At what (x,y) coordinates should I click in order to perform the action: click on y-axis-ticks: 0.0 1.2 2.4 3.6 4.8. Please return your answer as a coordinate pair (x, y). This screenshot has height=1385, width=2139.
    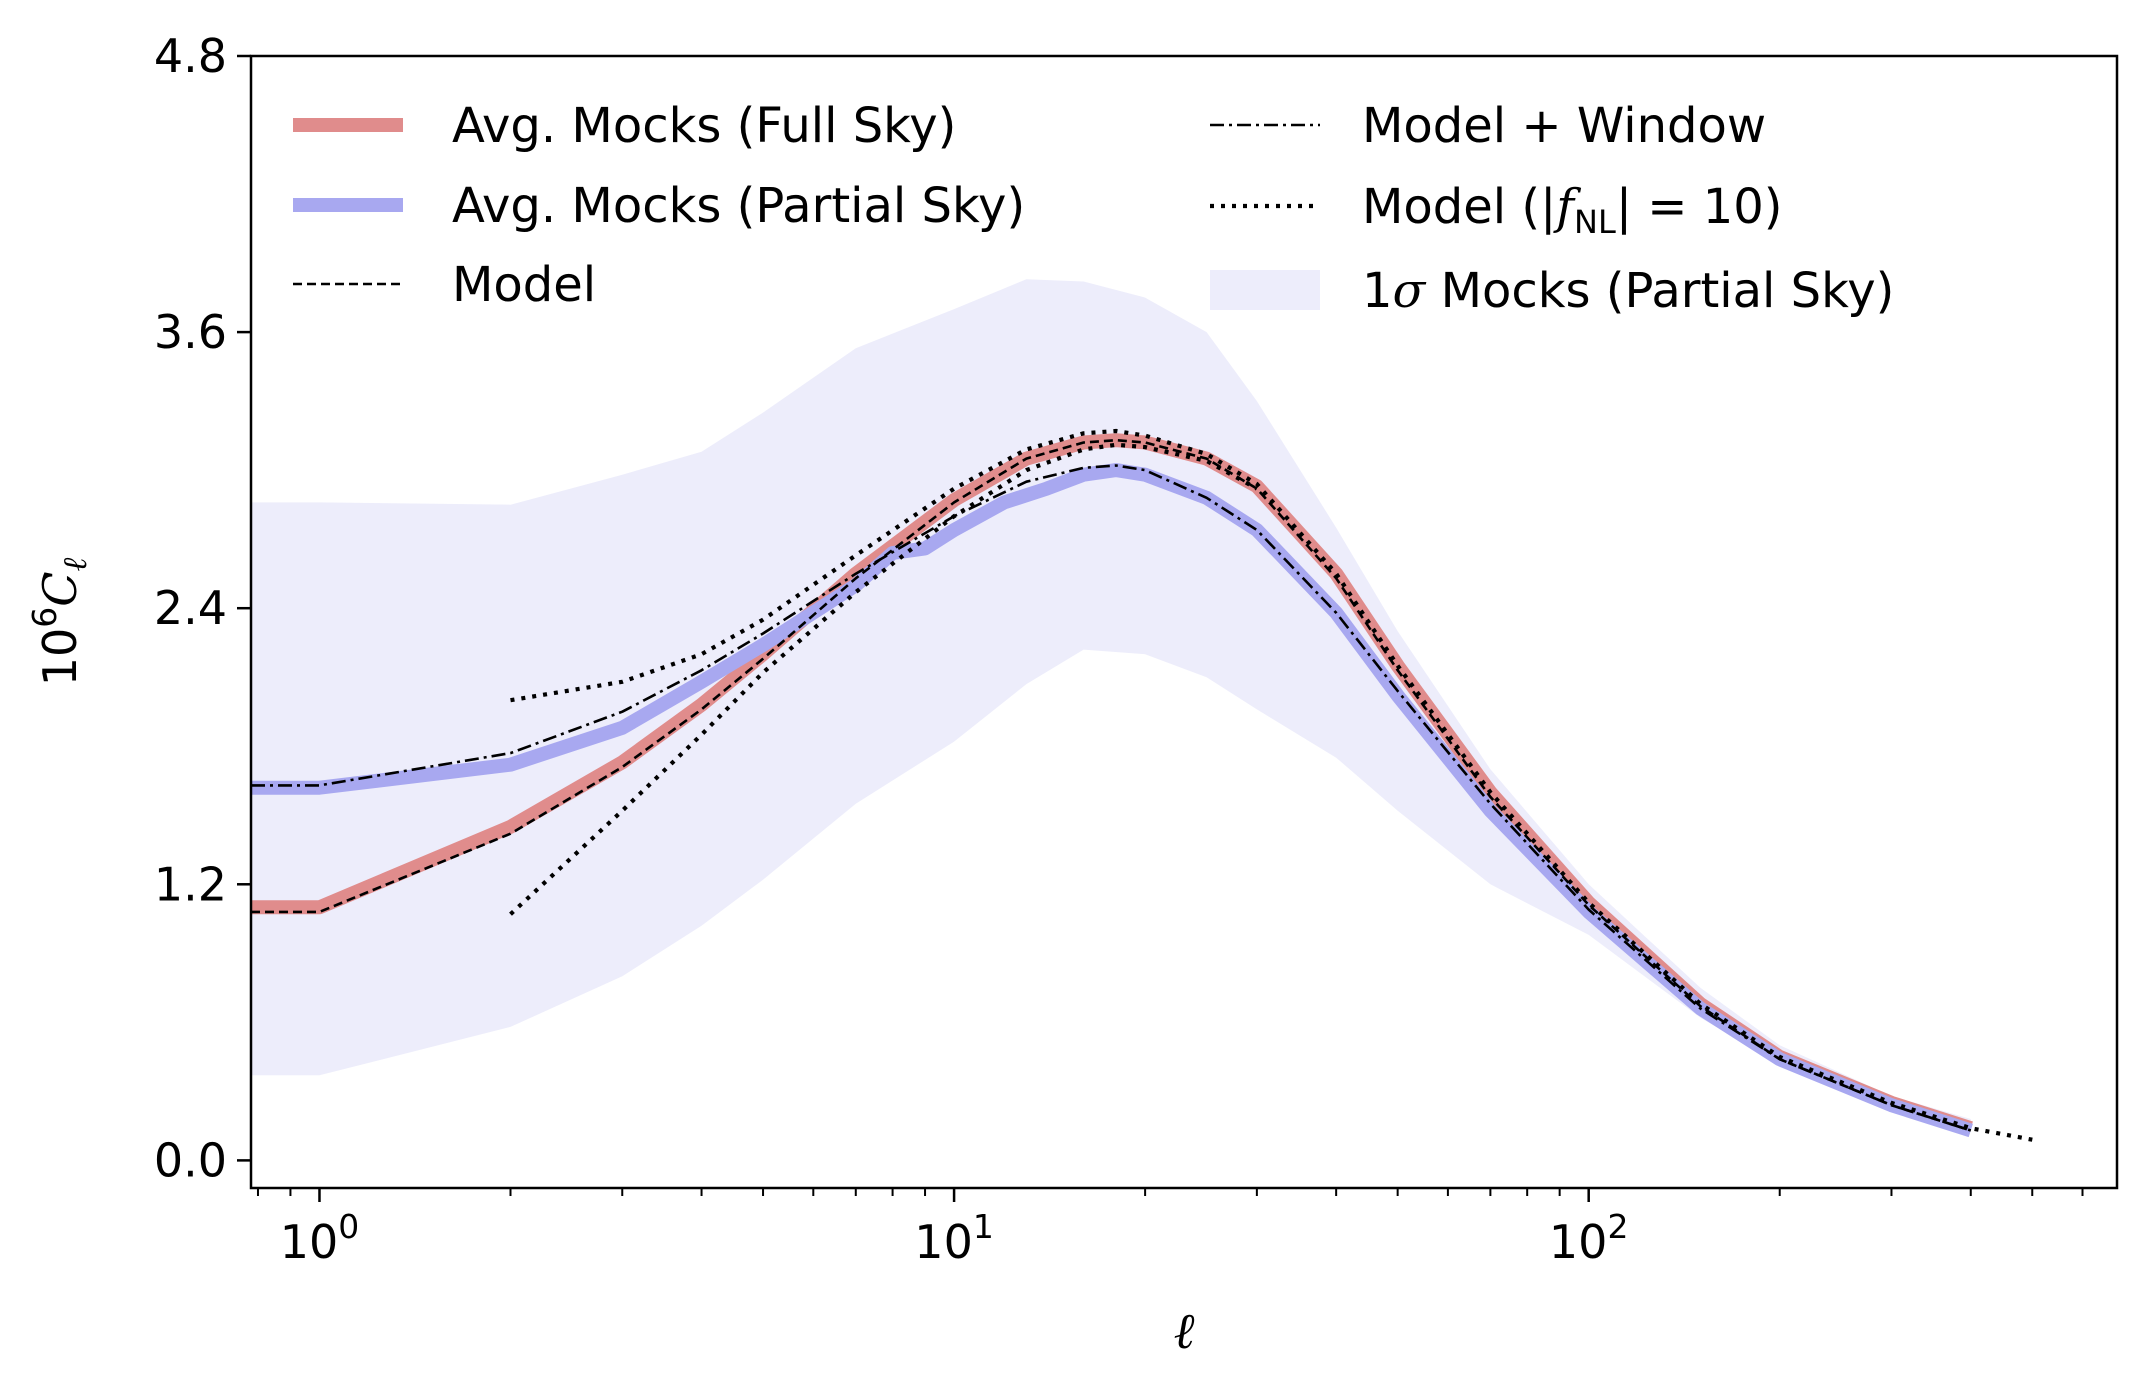
    Looking at the image, I should click on (202, 608).